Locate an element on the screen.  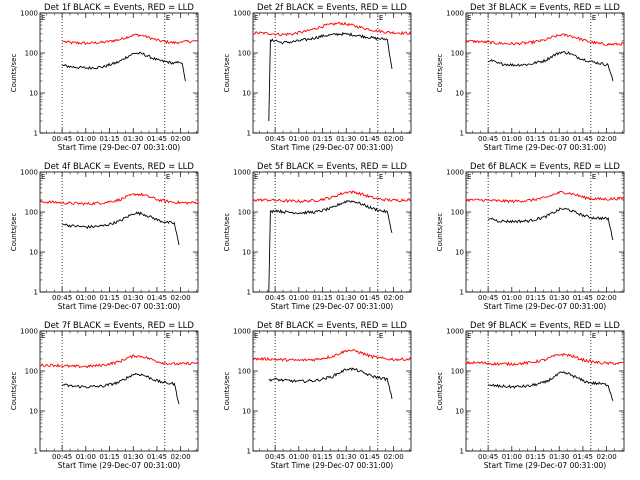
chart-title: Det 6f BLACK = Events, RED = LLD is located at coordinates (545, 167).